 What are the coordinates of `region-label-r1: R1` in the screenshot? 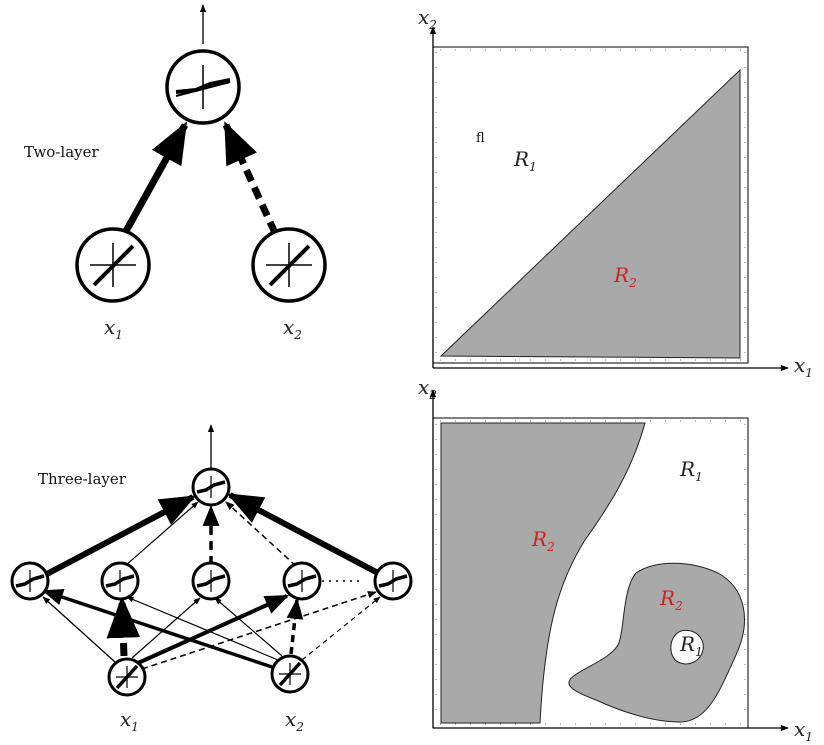 It's located at (525, 160).